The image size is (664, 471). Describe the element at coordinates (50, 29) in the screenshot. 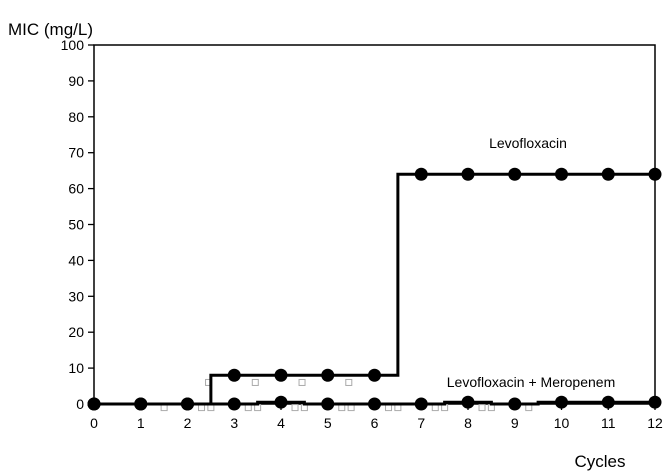

I see `y-axis-label: MIC (mg/L)` at that location.